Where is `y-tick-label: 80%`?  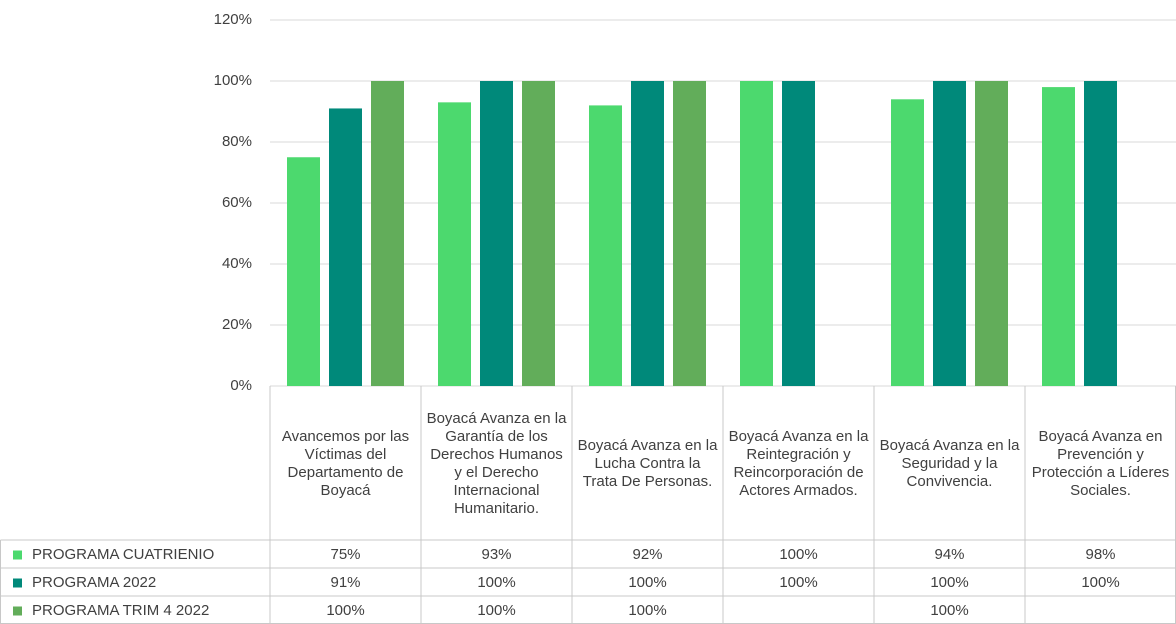
y-tick-label: 80% is located at coordinates (237, 141).